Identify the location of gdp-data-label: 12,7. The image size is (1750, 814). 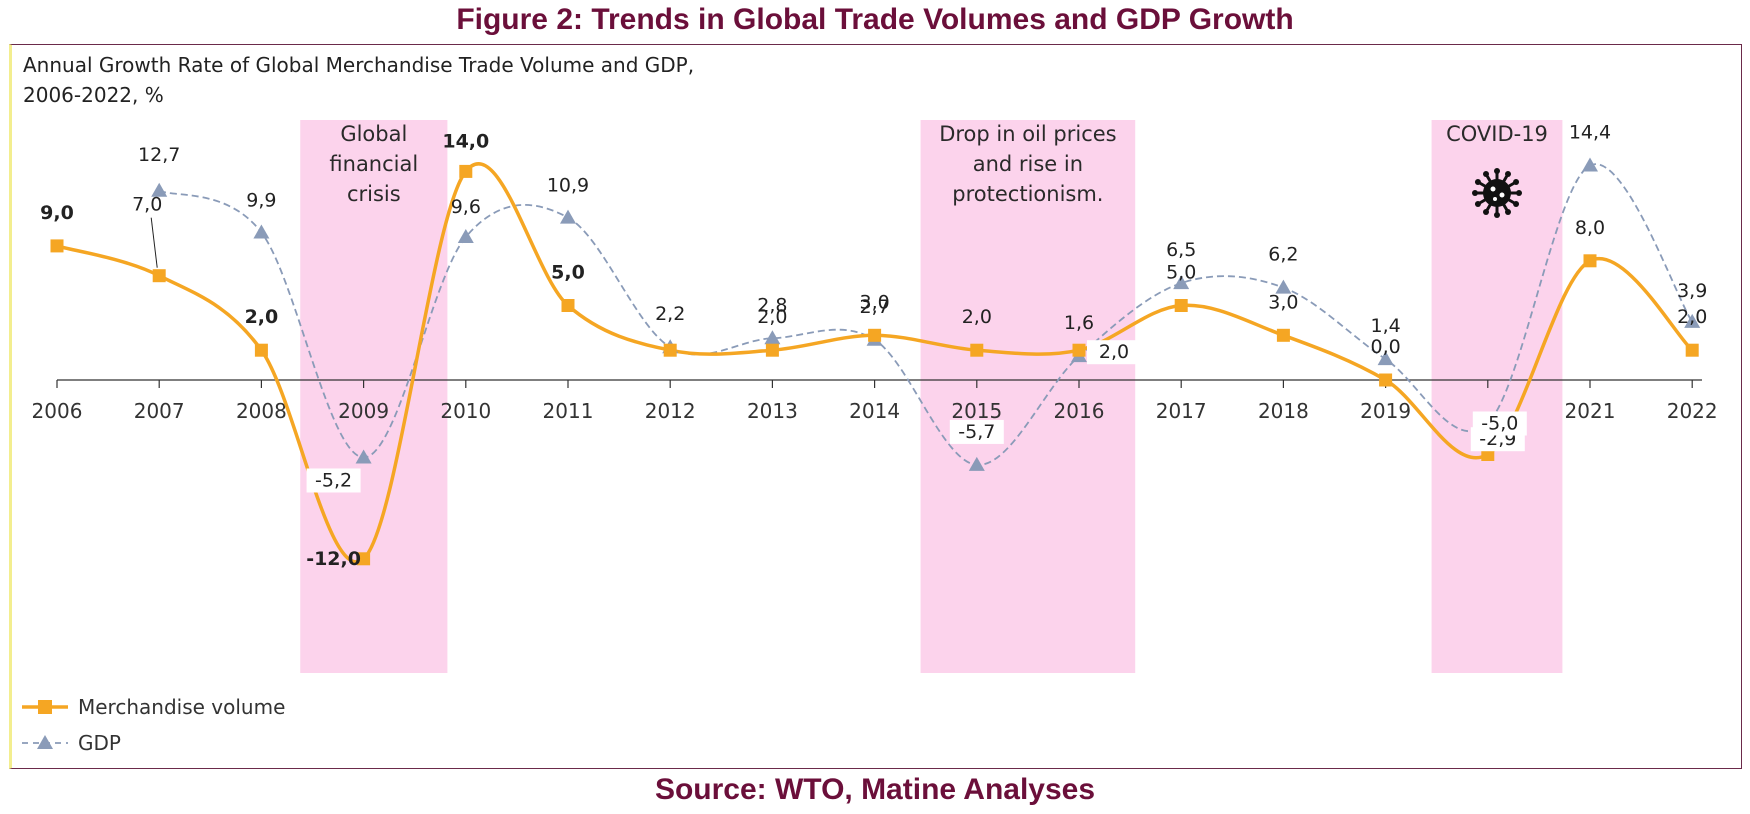
(159, 155).